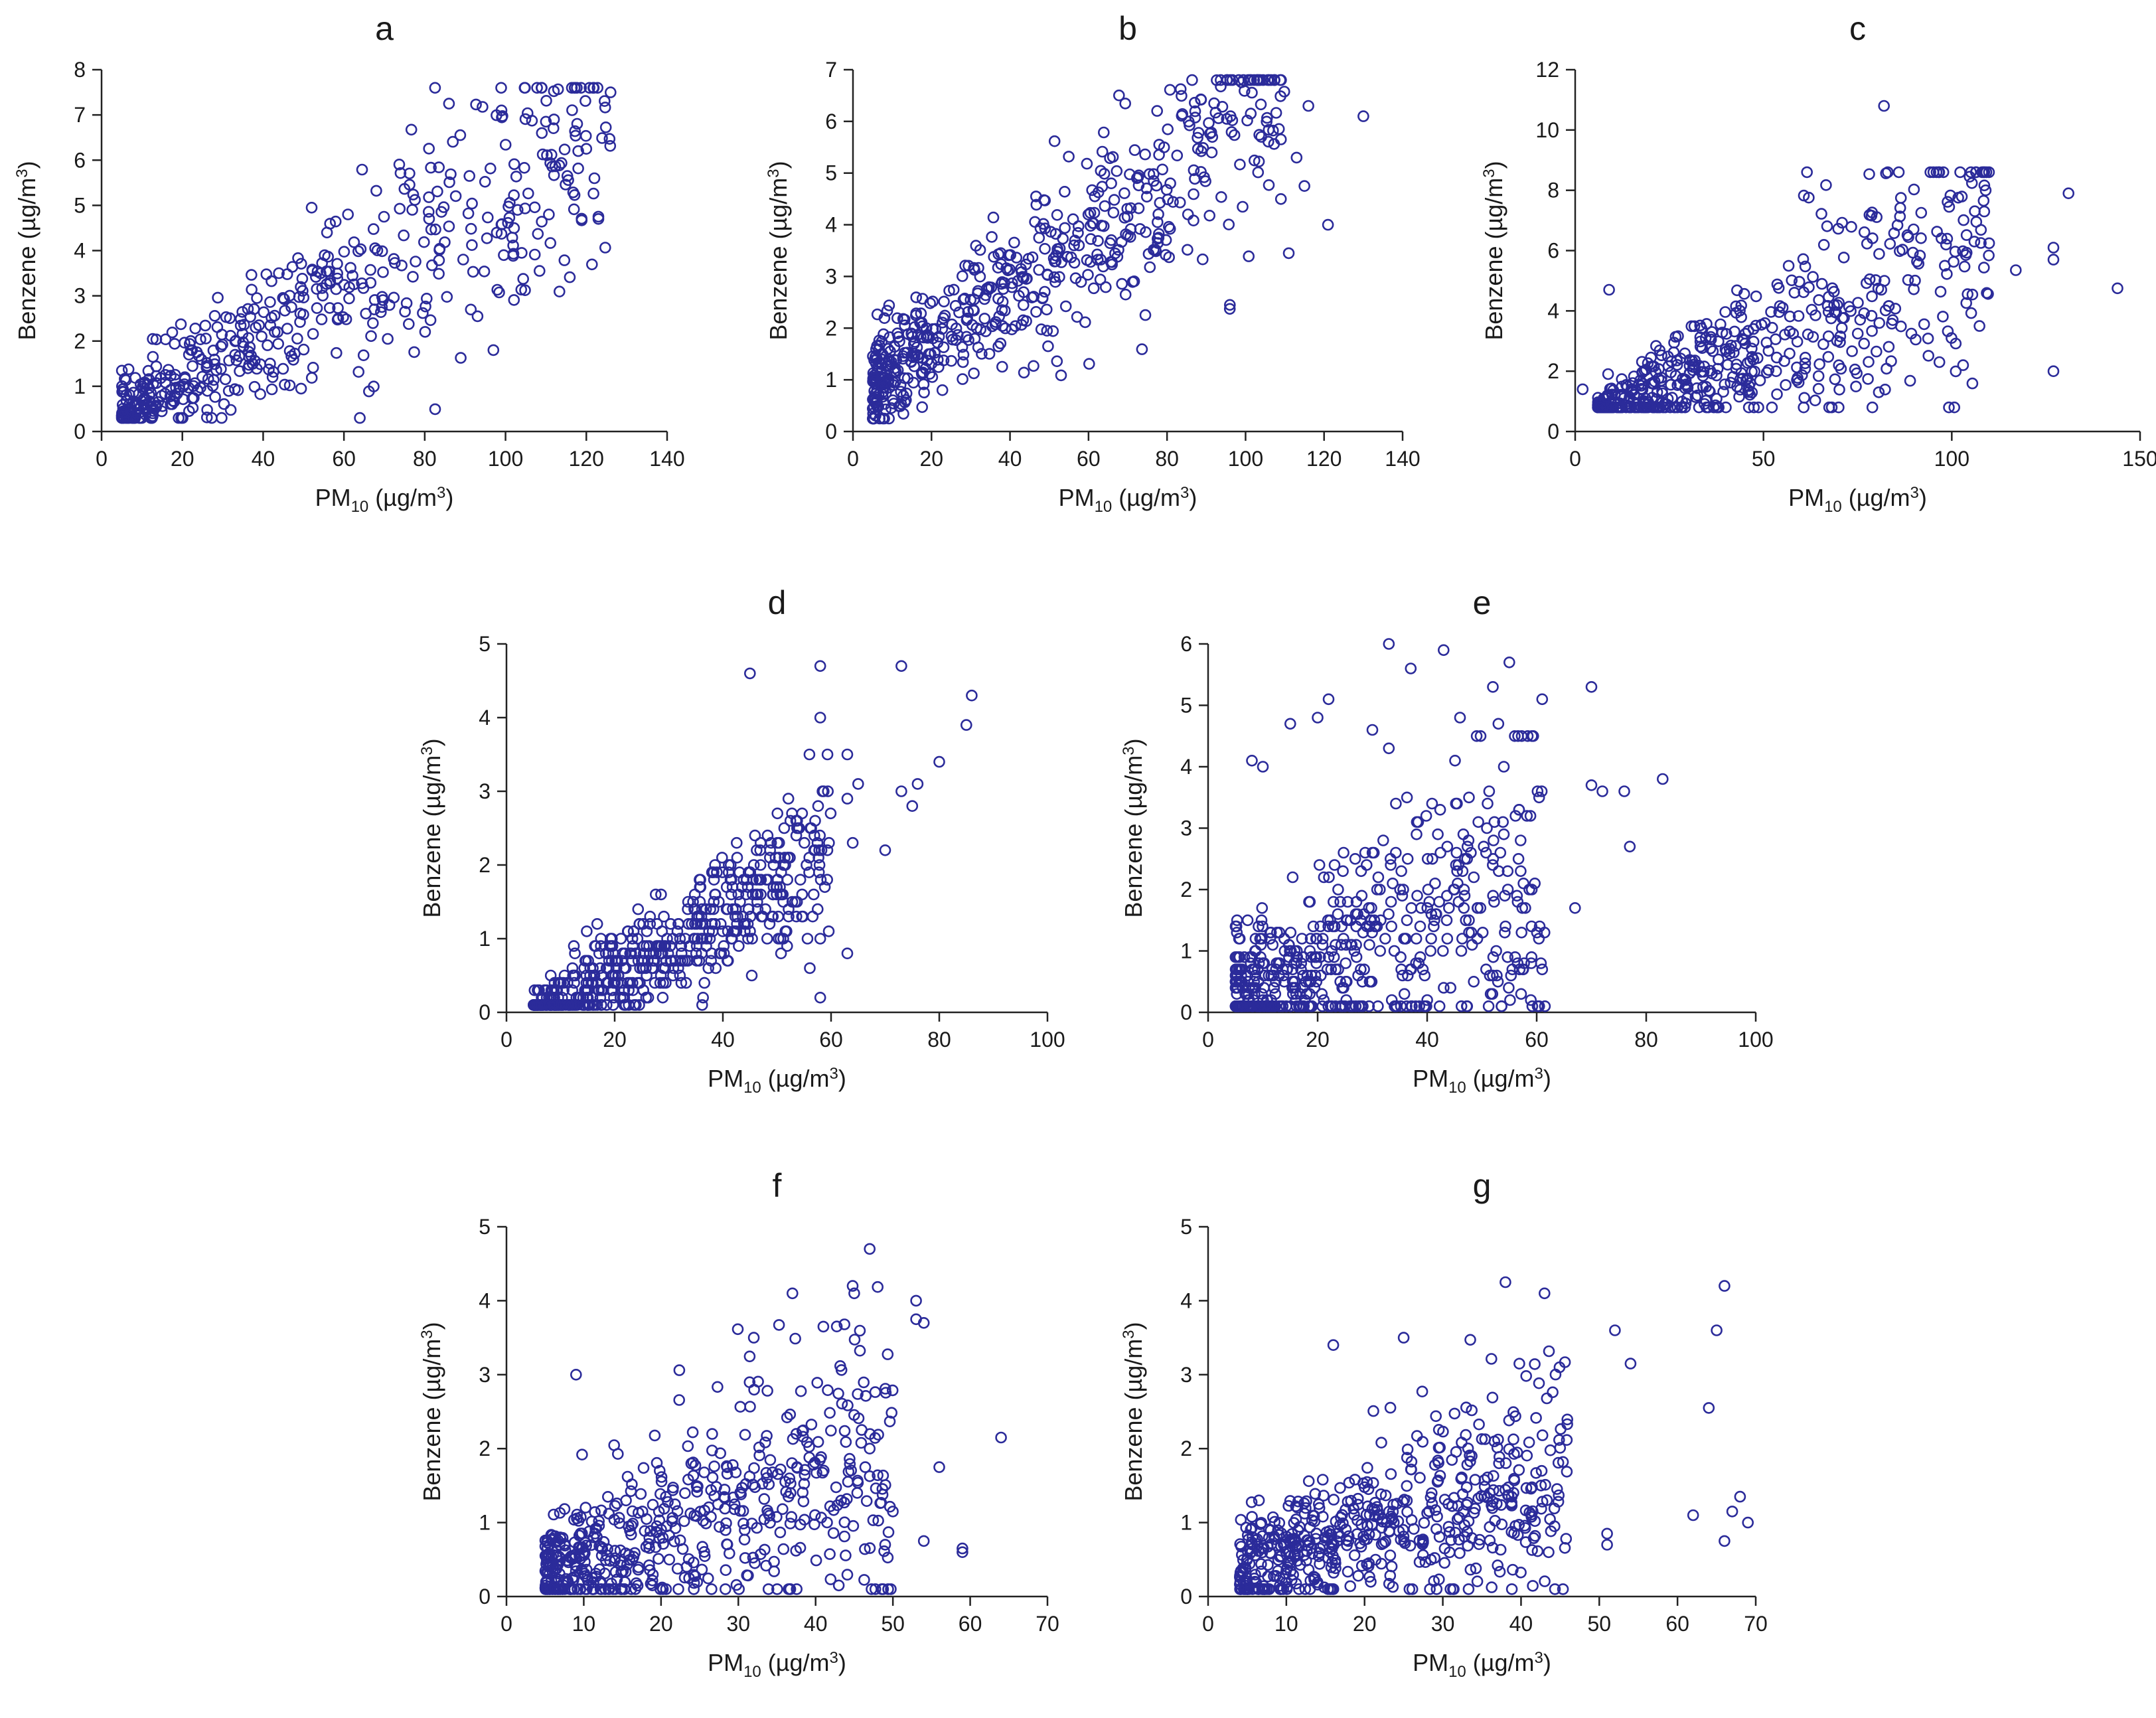 This screenshot has width=2156, height=1718. What do you see at coordinates (773, 1419) in the screenshot?
I see `scatter-points-f` at bounding box center [773, 1419].